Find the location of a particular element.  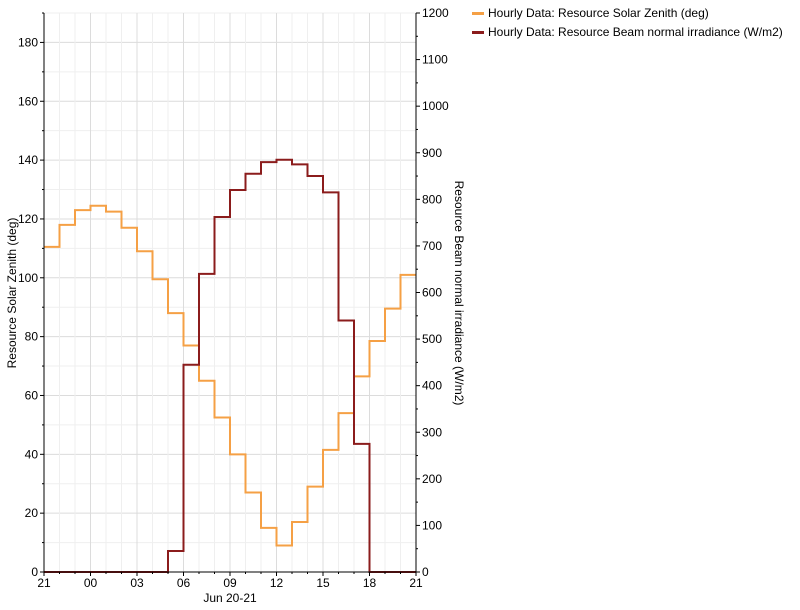

x-axis-tick-label: 00 is located at coordinates (91, 583).